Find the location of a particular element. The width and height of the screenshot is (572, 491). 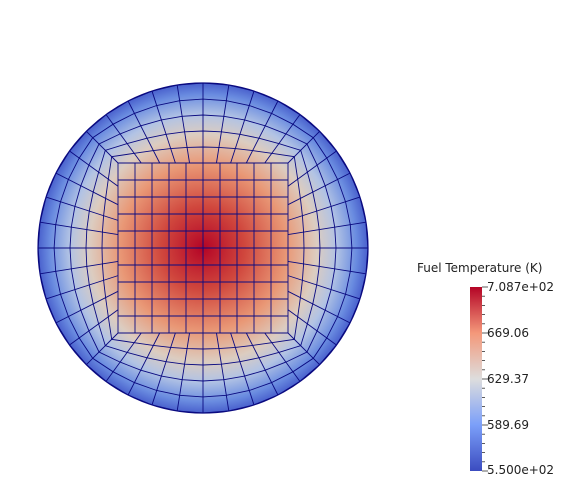

legend-min-label: 5.500e+02 is located at coordinates (521, 470).